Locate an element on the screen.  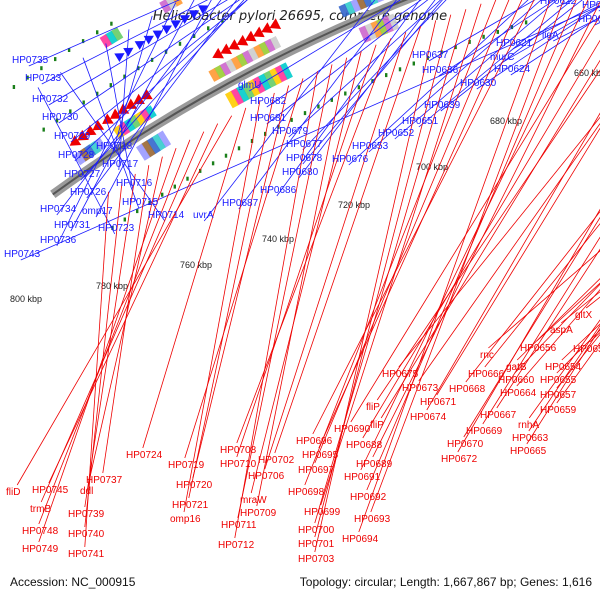
forward-gene-label: HP0736 is located at coordinates (58, 240).